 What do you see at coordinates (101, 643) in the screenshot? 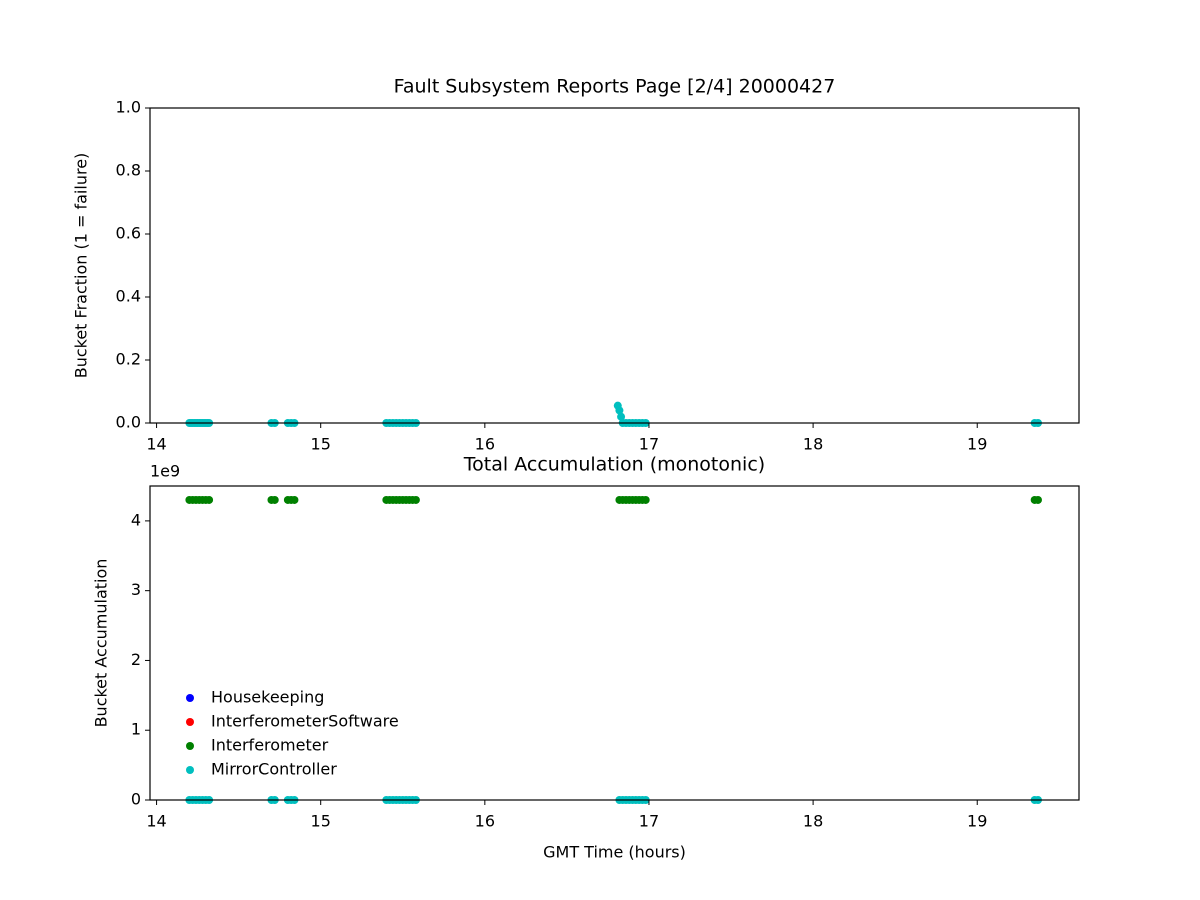
I see `y-axis-label: Bucket Accumulation` at bounding box center [101, 643].